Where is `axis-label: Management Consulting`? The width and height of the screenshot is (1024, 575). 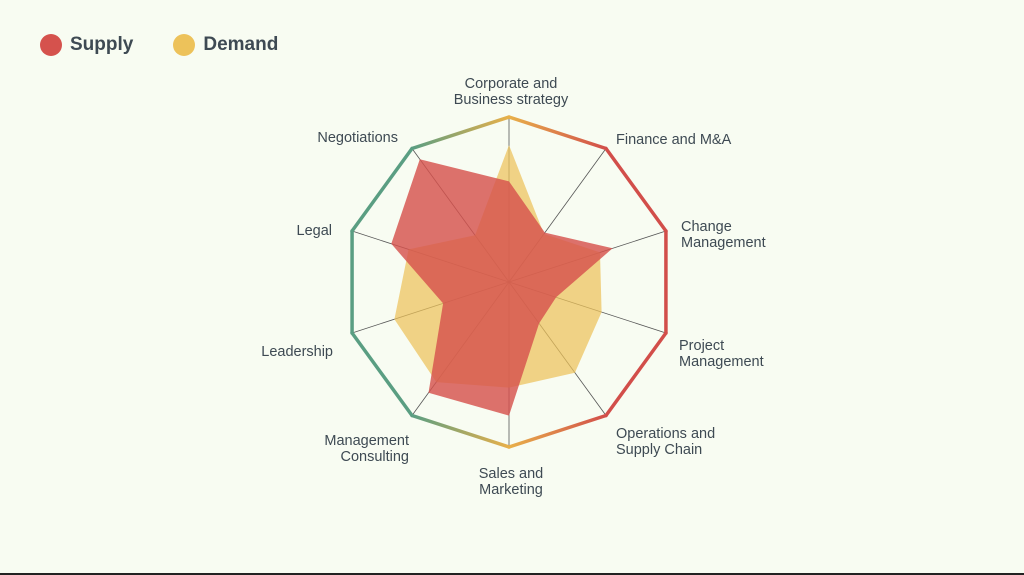 axis-label: Management Consulting is located at coordinates (366, 449).